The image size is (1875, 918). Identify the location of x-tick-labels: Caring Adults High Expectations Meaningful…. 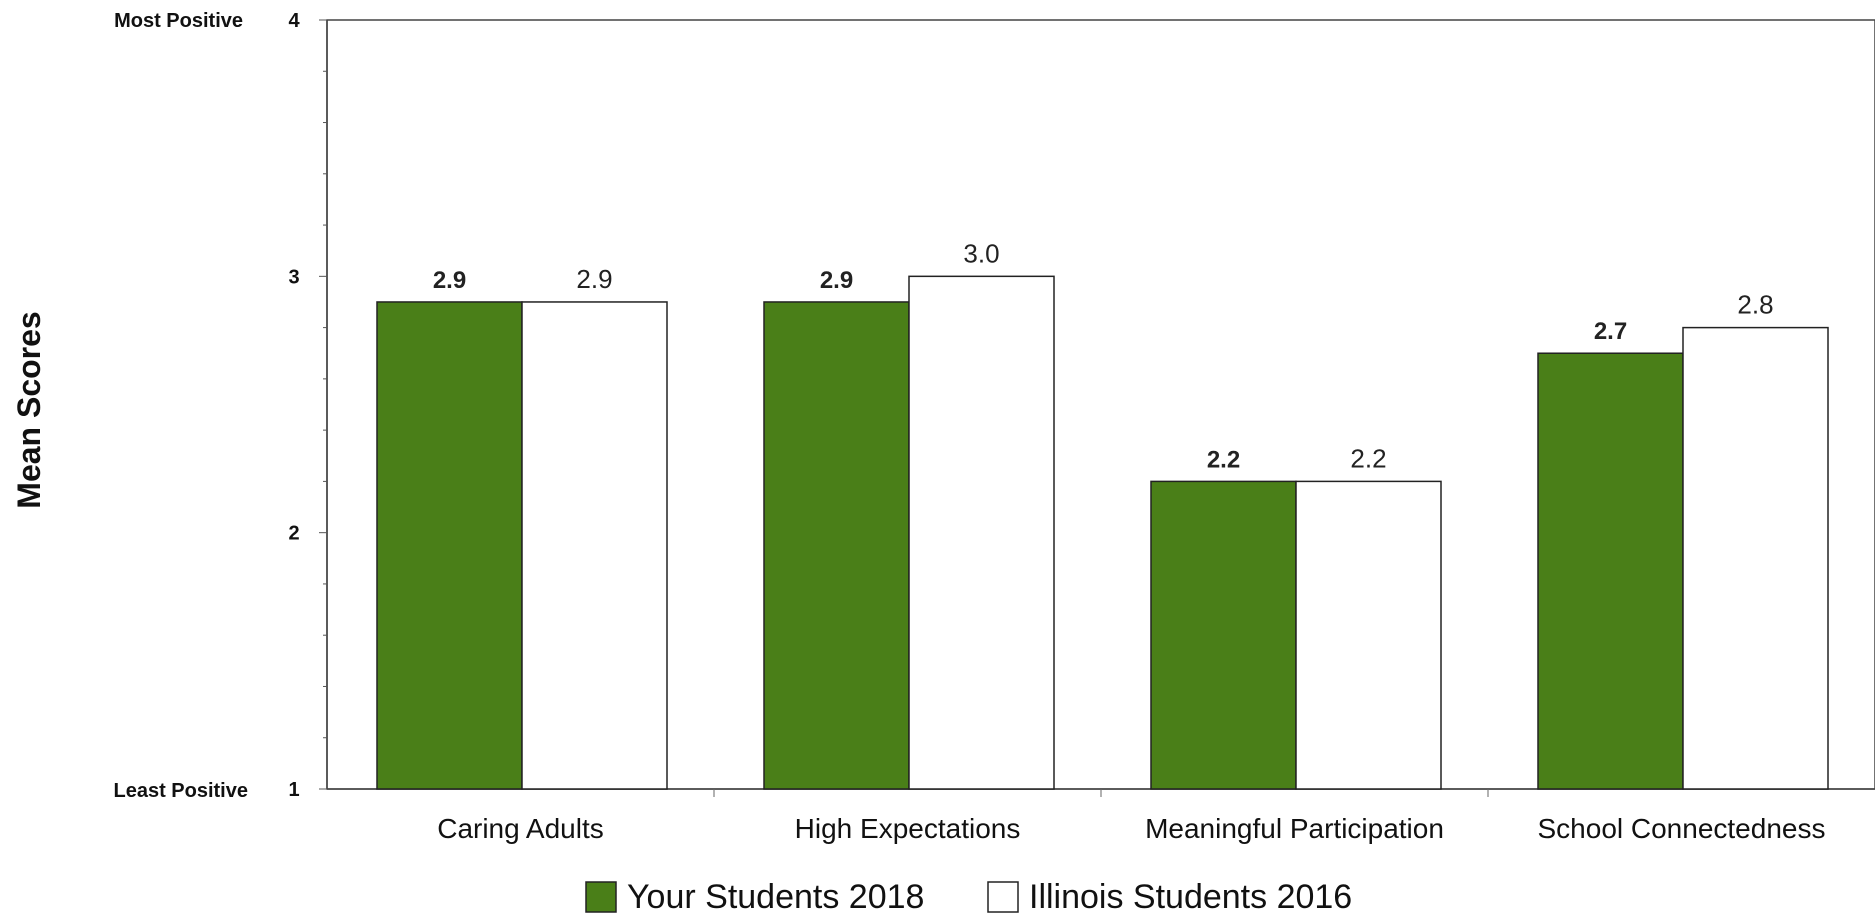
(1131, 828).